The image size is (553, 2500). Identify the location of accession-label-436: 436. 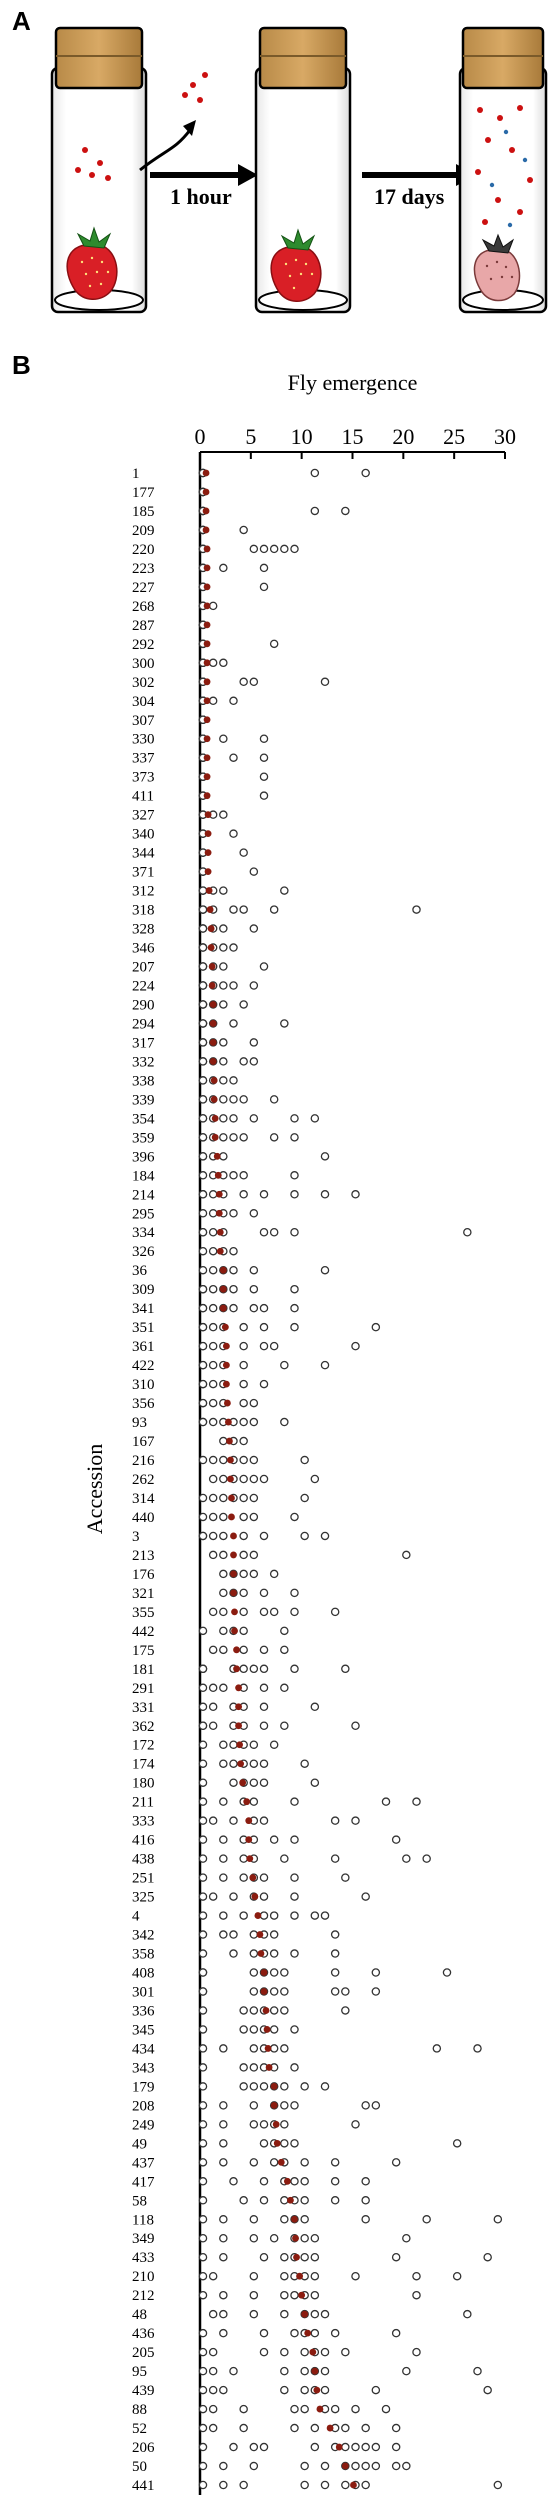
(143, 2334).